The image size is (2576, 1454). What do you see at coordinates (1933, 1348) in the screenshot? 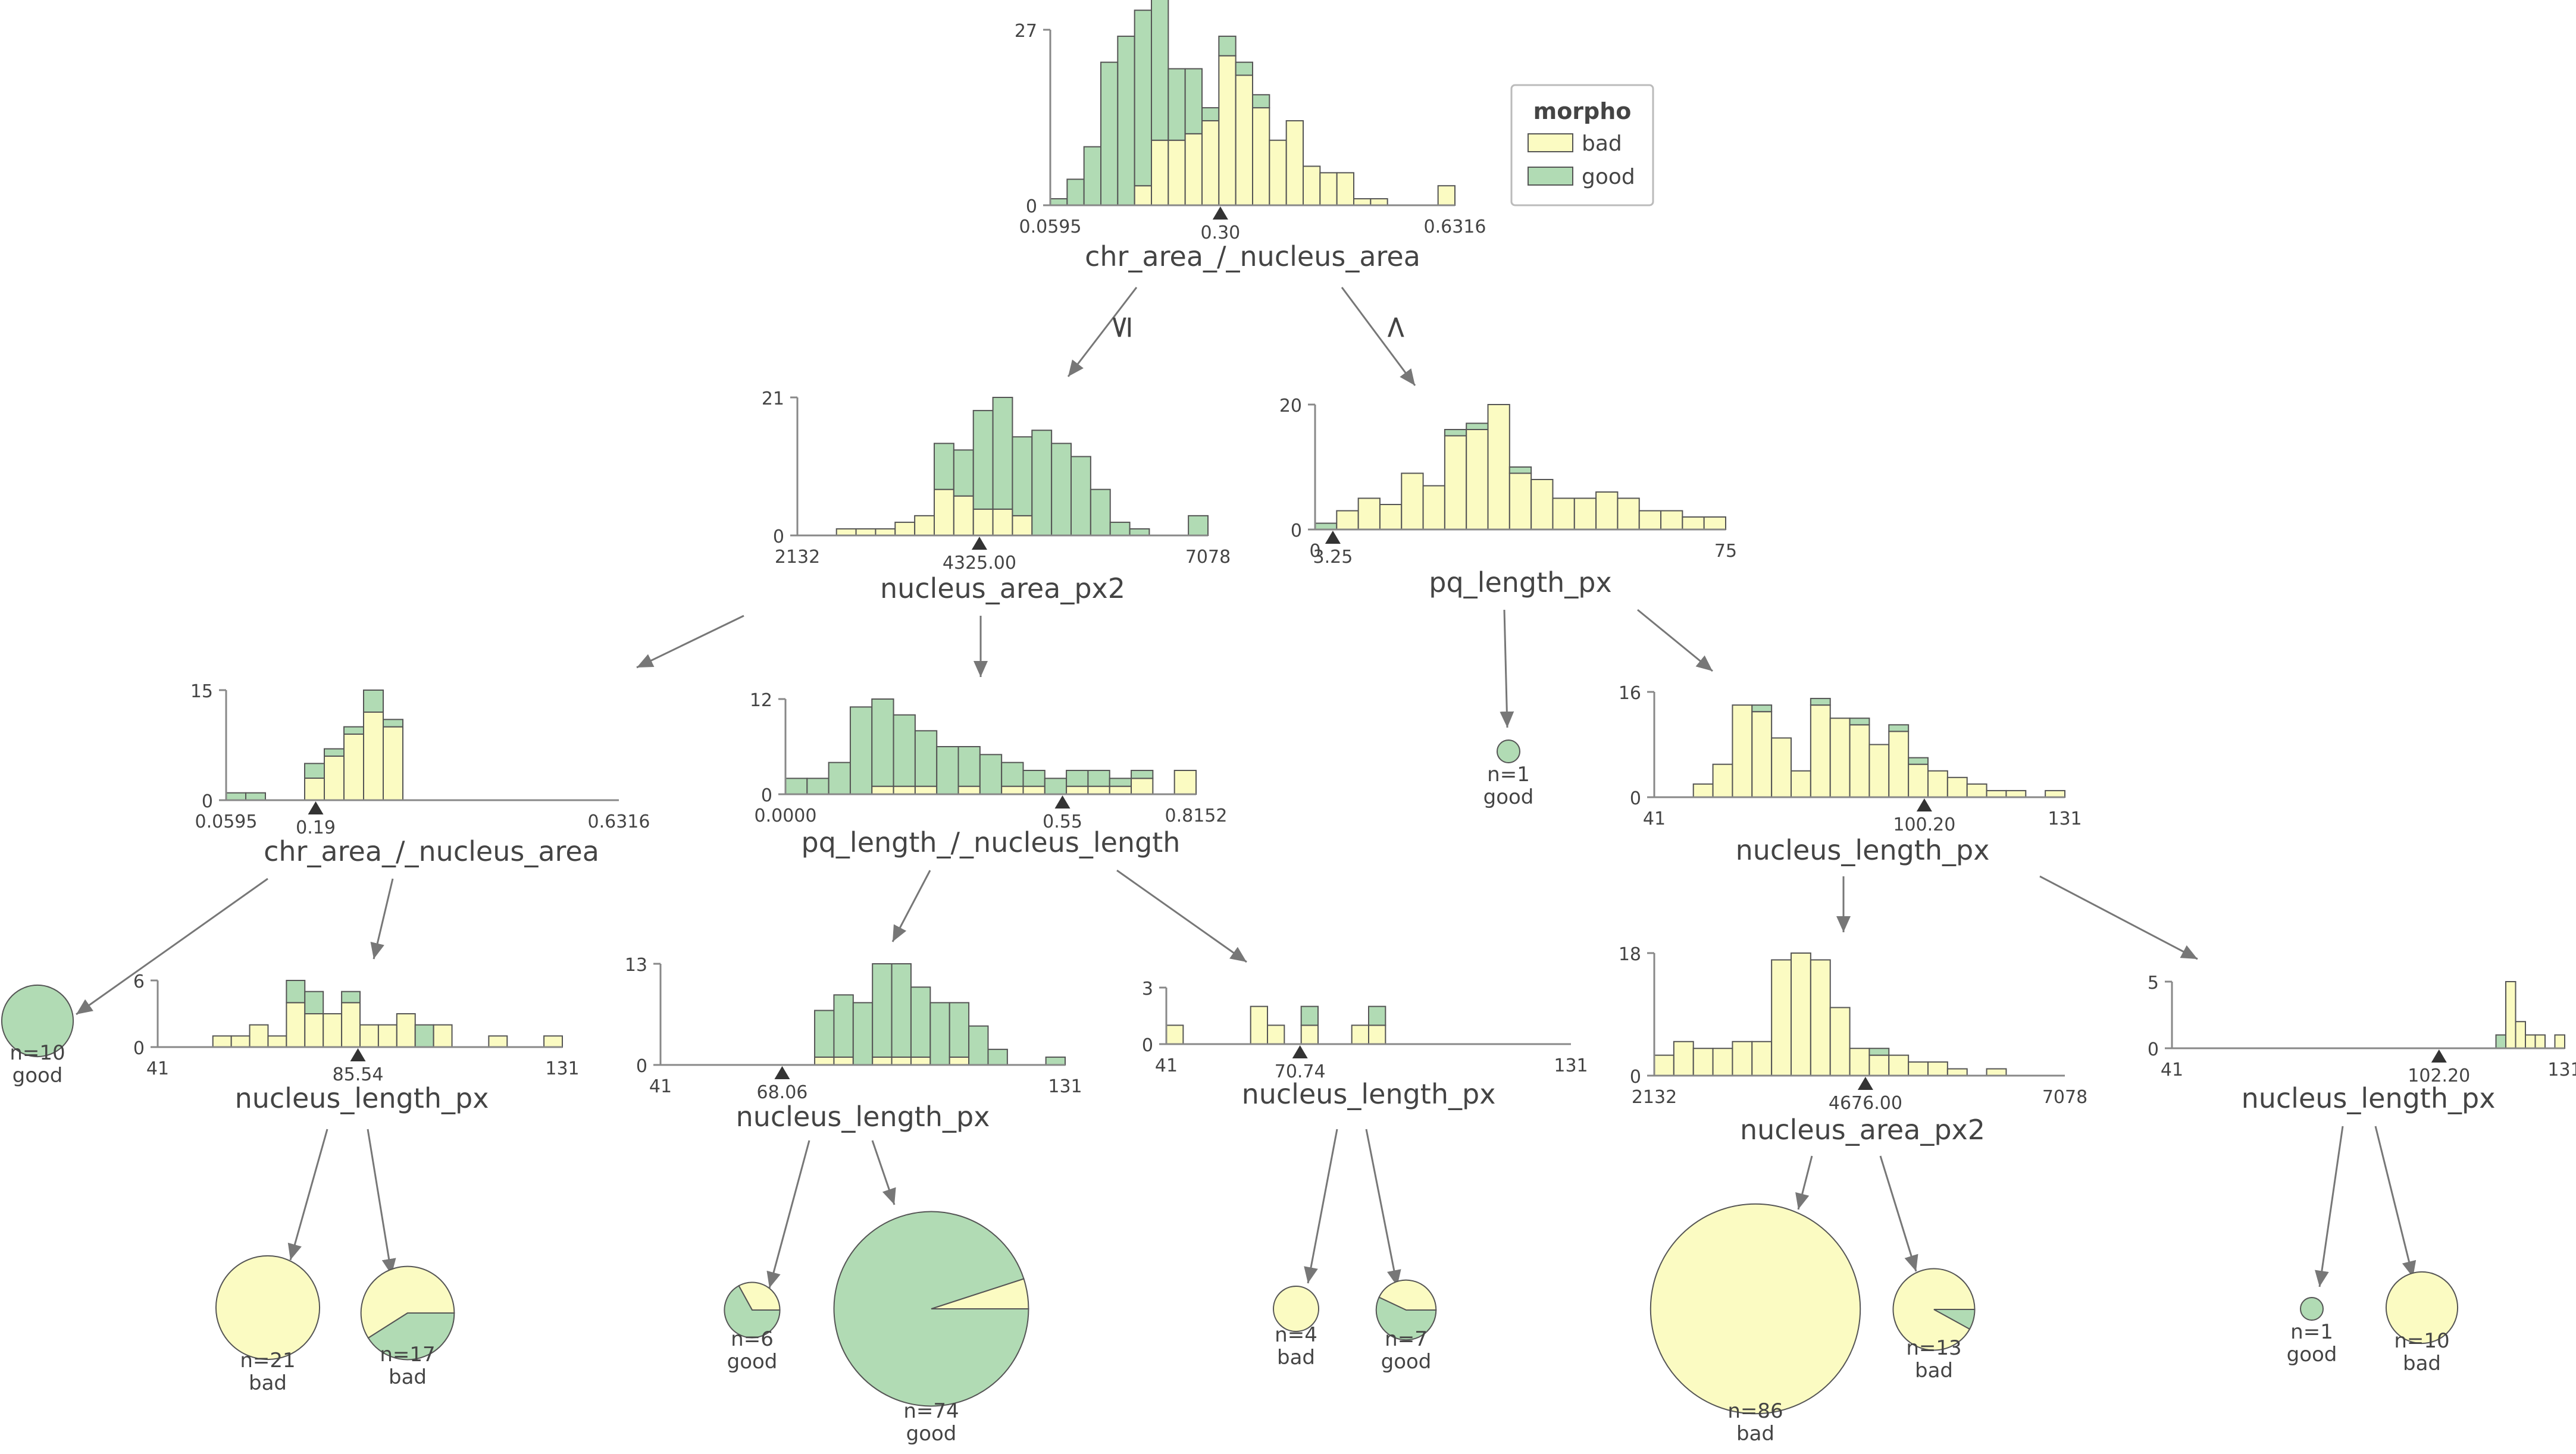
I see `leaf-count-label: n=13` at bounding box center [1933, 1348].